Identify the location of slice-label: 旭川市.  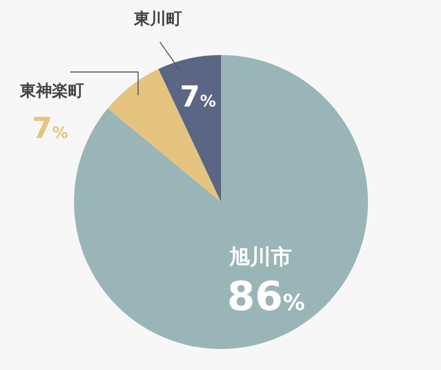
(260, 256).